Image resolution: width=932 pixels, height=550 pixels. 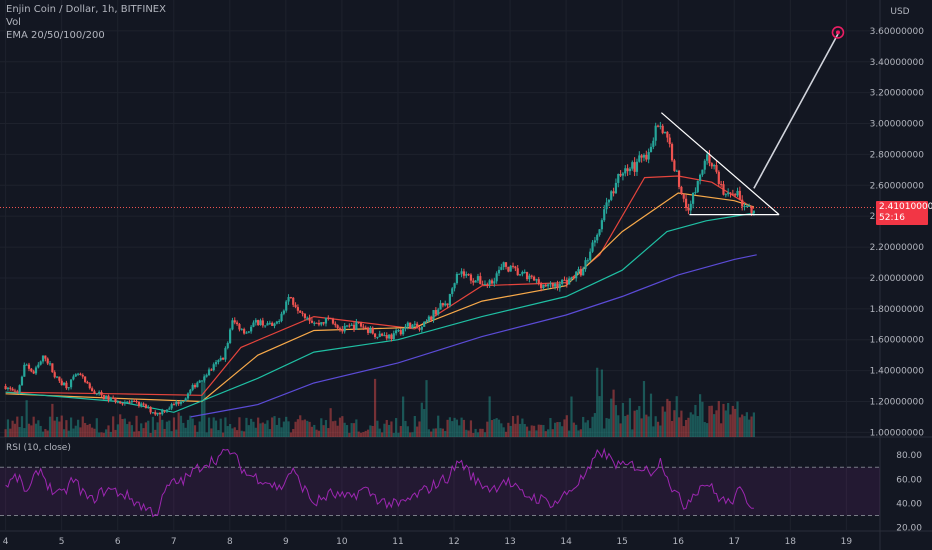 What do you see at coordinates (897, 372) in the screenshot?
I see `price-tick-label: 1.40000000` at bounding box center [897, 372].